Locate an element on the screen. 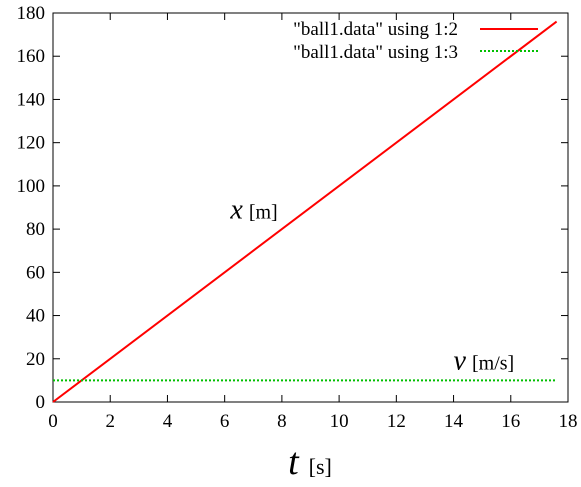 This screenshot has height=487, width=581. annotation-unit: [m] is located at coordinates (263, 212).